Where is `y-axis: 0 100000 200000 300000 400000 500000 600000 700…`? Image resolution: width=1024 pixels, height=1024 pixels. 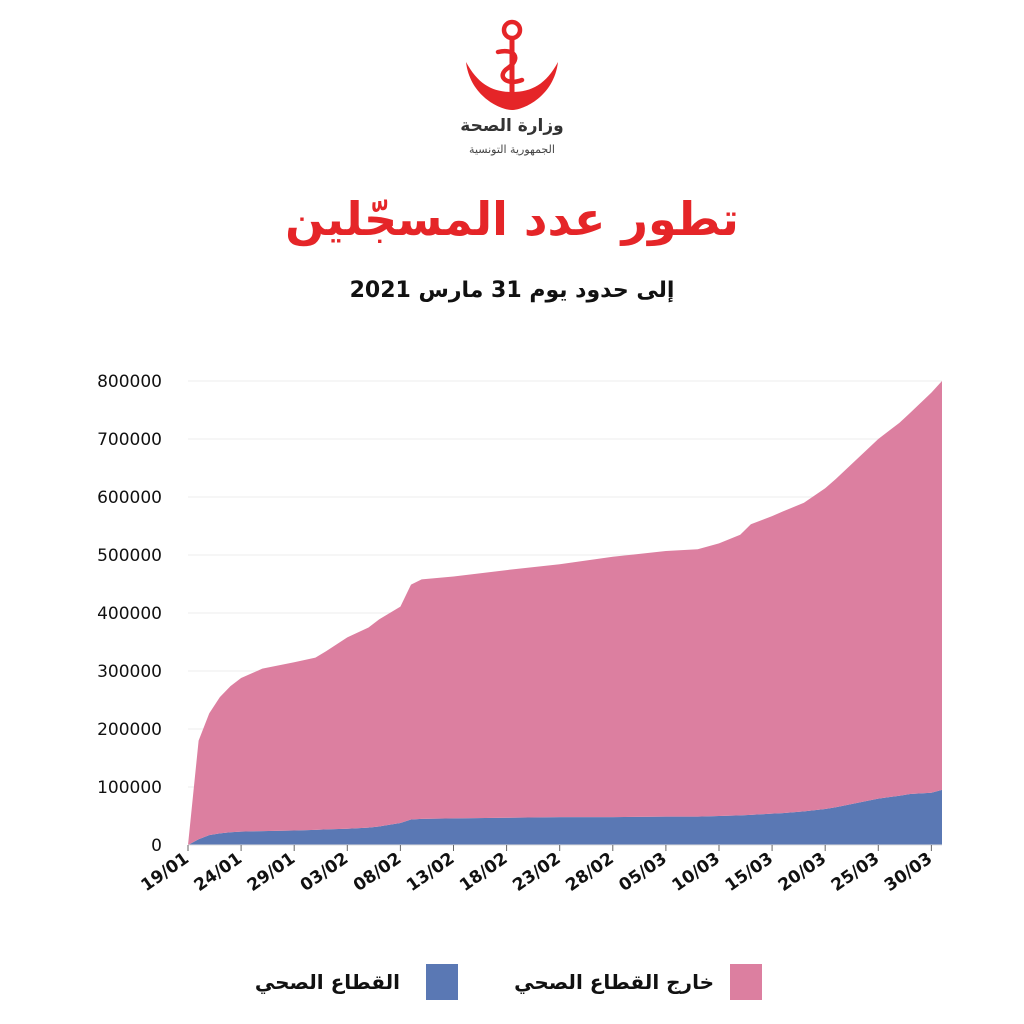
y-axis: 0 100000 200000 300000 400000 500000 600000 700… is located at coordinates (129, 614).